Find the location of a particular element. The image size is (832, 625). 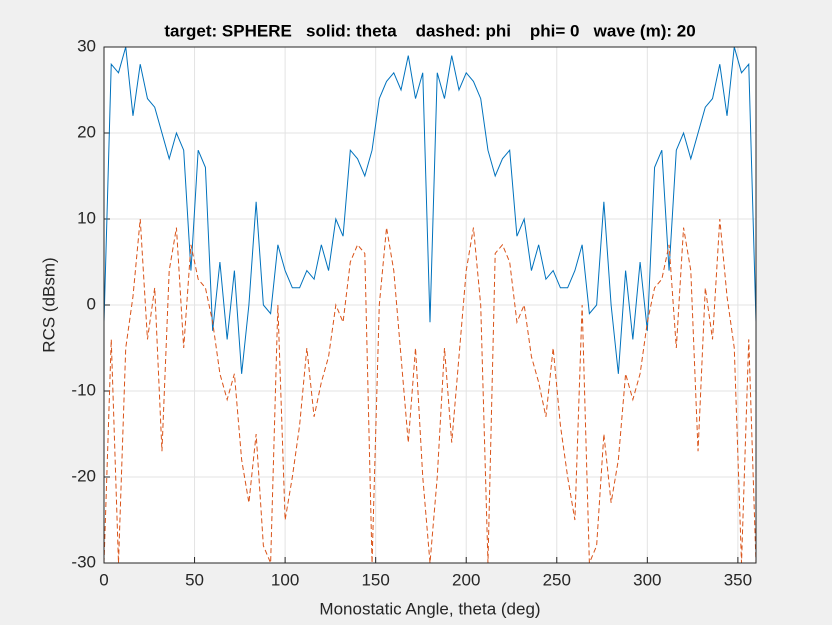

x-tick-label: 100 is located at coordinates (285, 579).